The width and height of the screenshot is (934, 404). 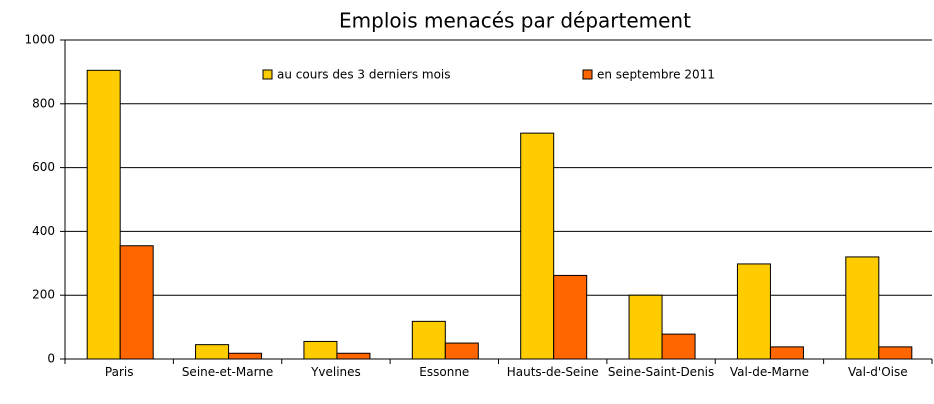 What do you see at coordinates (515, 21) in the screenshot?
I see `chart-title: Emplois menacés par département` at bounding box center [515, 21].